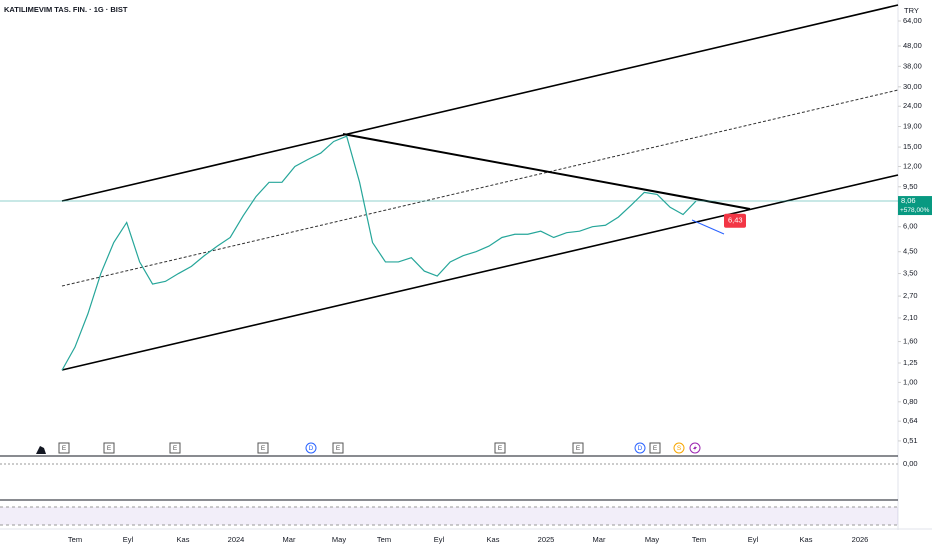 This screenshot has height=550, width=932. What do you see at coordinates (915, 206) in the screenshot?
I see `last-price-box` at bounding box center [915, 206].